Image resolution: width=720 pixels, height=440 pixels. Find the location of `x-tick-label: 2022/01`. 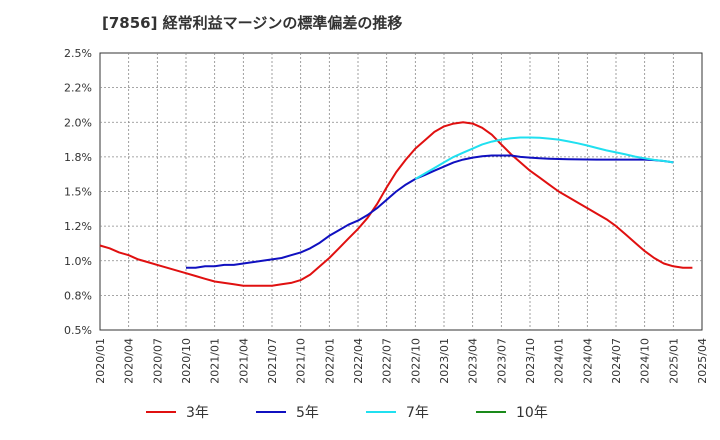

x-tick-label: 2022/01 is located at coordinates (329, 361).